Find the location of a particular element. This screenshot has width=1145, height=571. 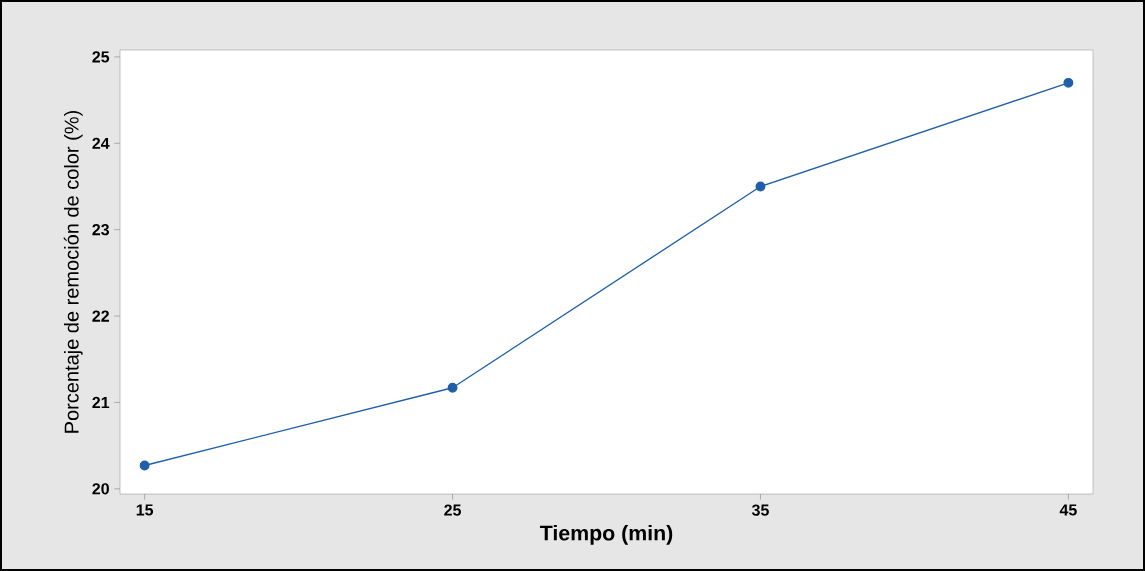

y-tick-label: 24 is located at coordinates (101, 143).